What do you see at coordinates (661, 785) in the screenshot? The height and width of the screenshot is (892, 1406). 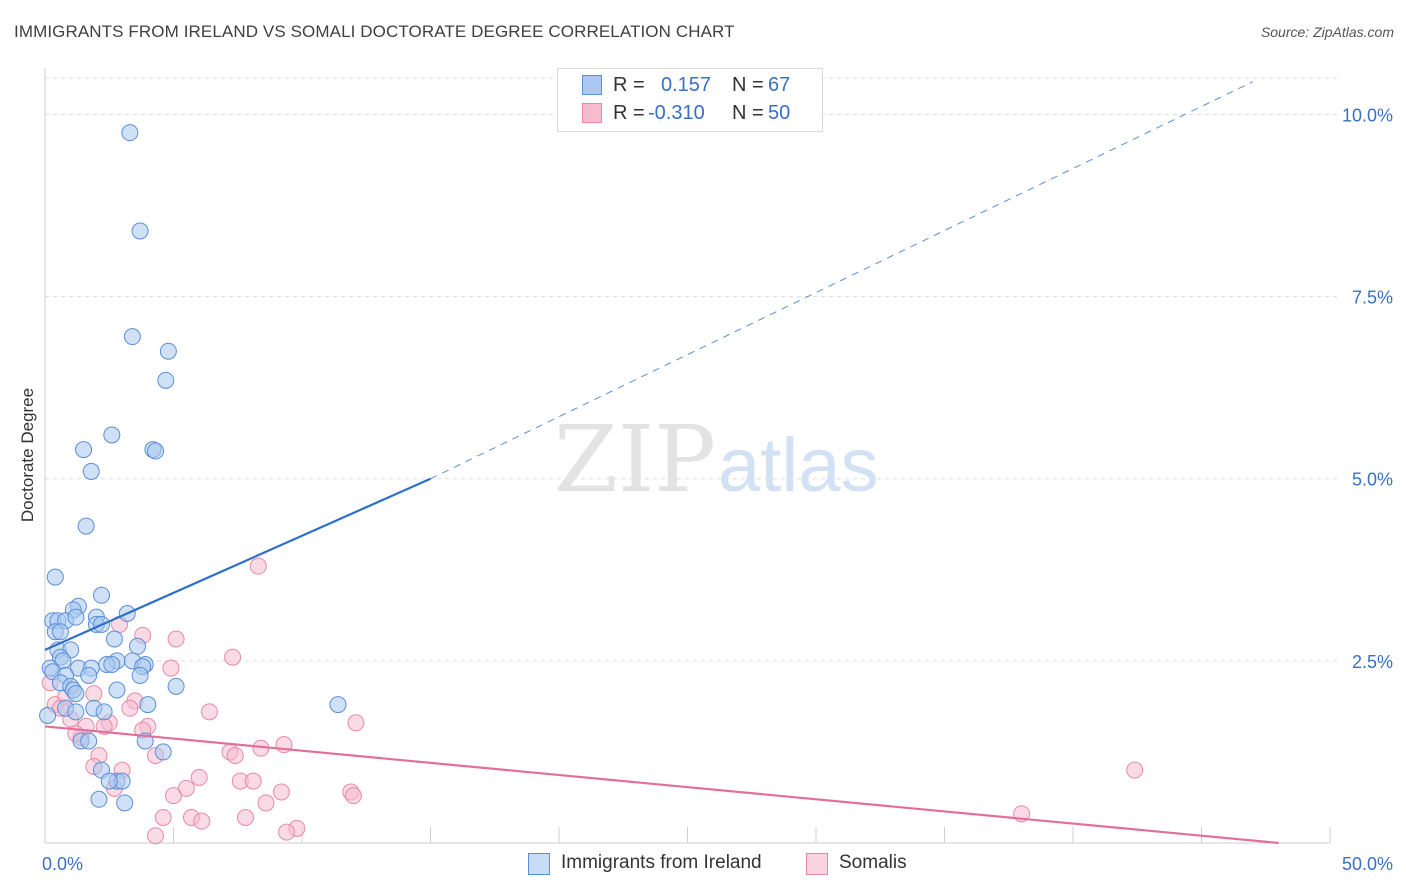 I see `trend-line-somalis` at bounding box center [661, 785].